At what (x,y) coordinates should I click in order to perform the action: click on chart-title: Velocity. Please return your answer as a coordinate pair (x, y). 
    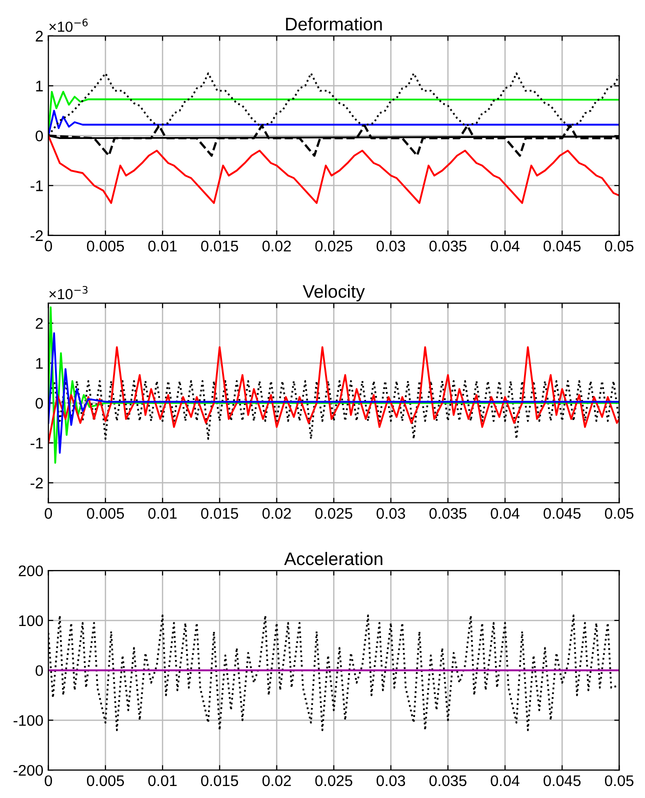
    Looking at the image, I should click on (333, 293).